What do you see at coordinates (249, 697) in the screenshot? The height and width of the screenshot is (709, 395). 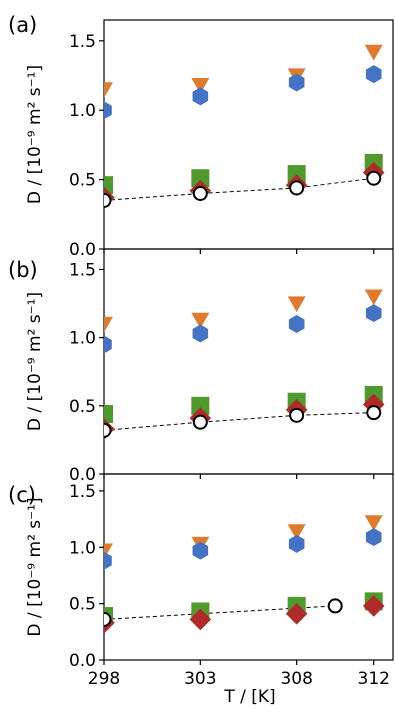 I see `x-axis-label: T / [K]` at bounding box center [249, 697].